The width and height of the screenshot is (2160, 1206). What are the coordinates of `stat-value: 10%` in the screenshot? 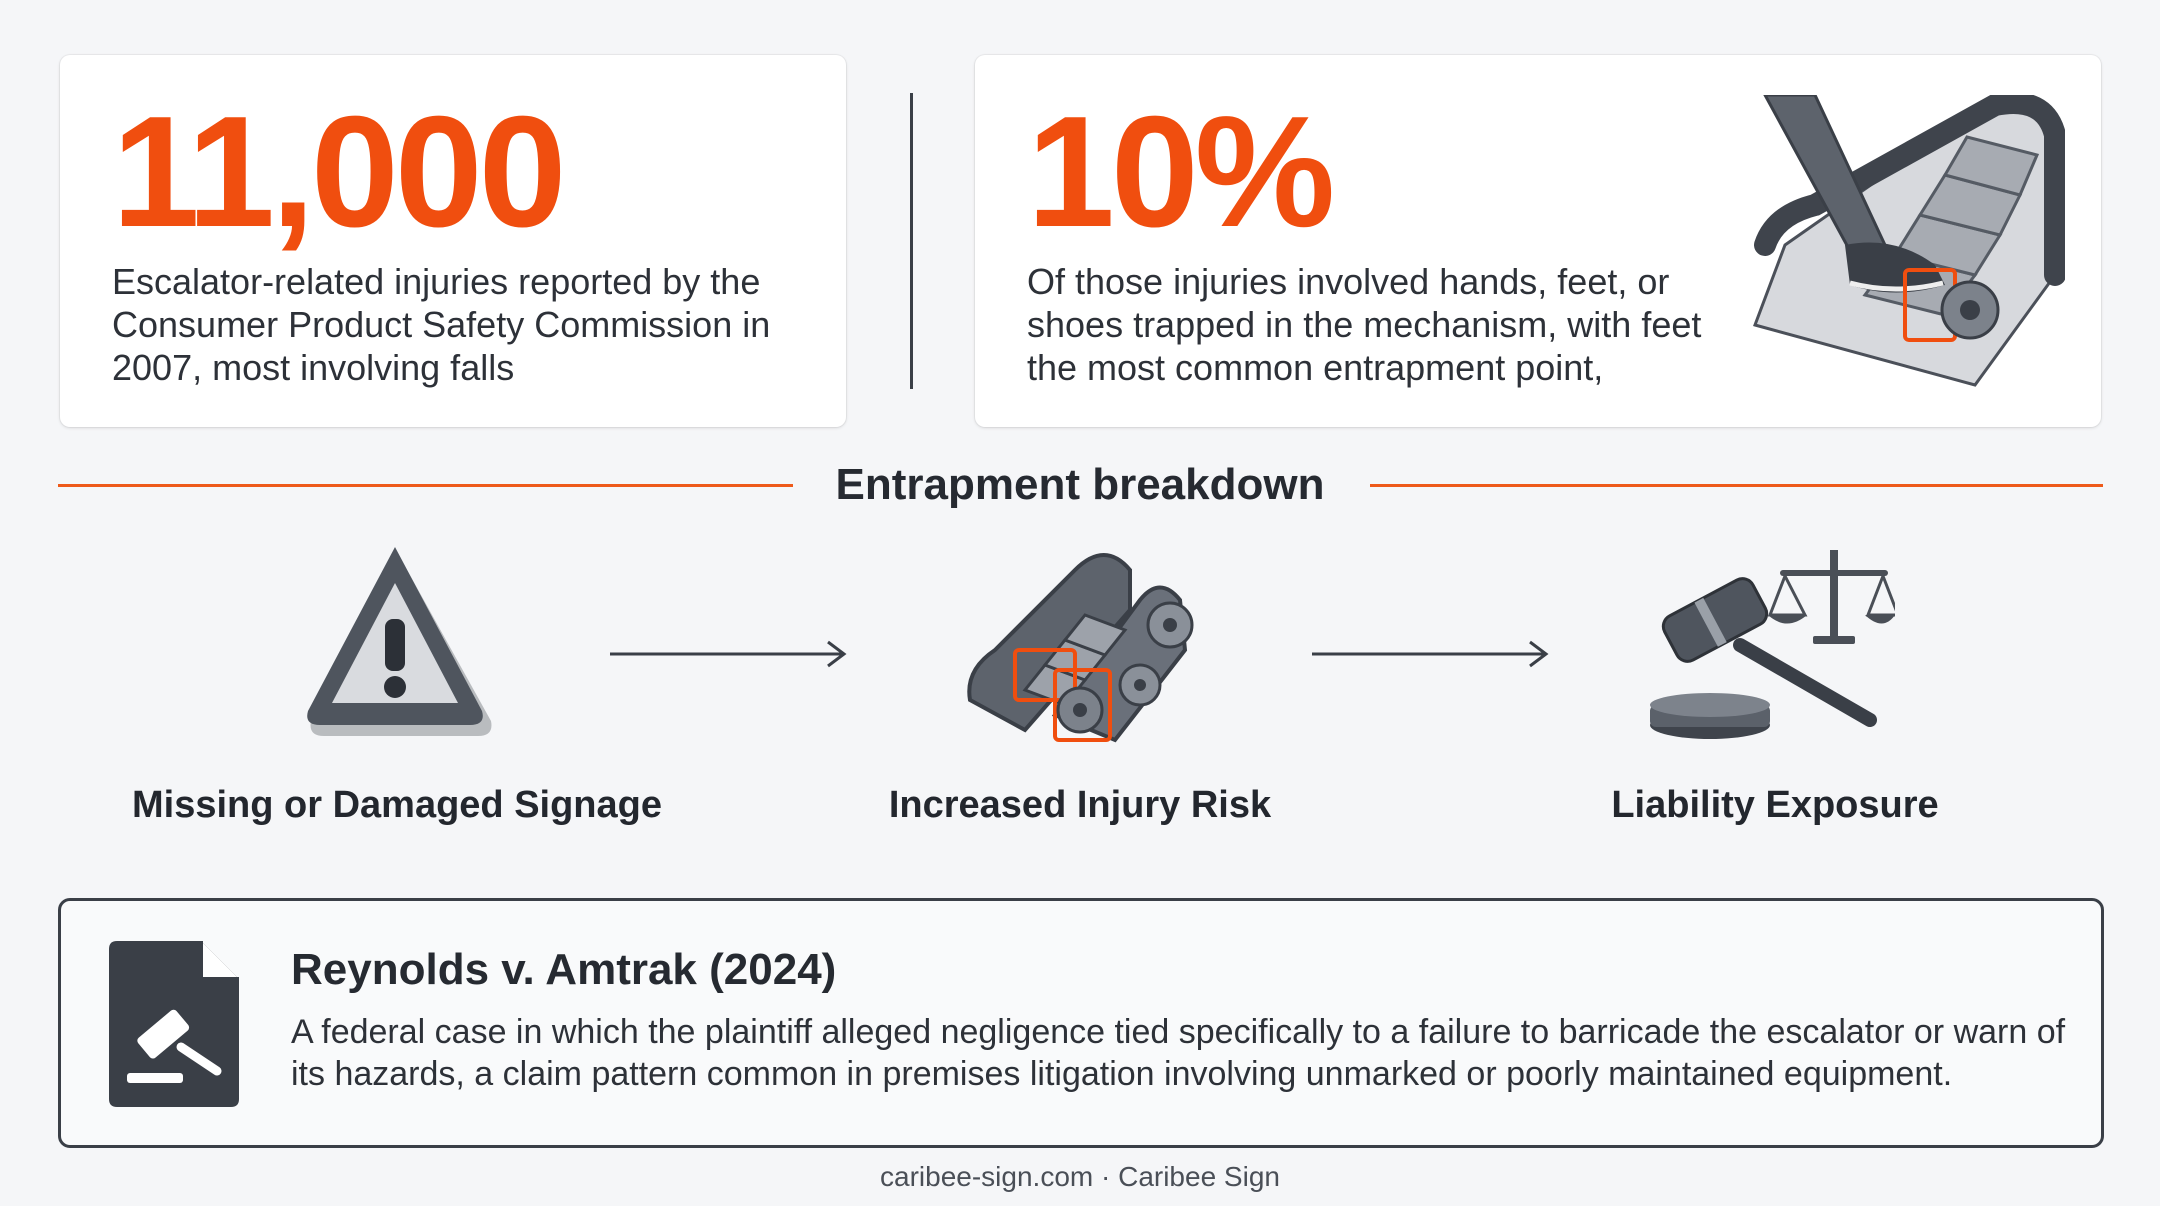 It's located at (1181, 172).